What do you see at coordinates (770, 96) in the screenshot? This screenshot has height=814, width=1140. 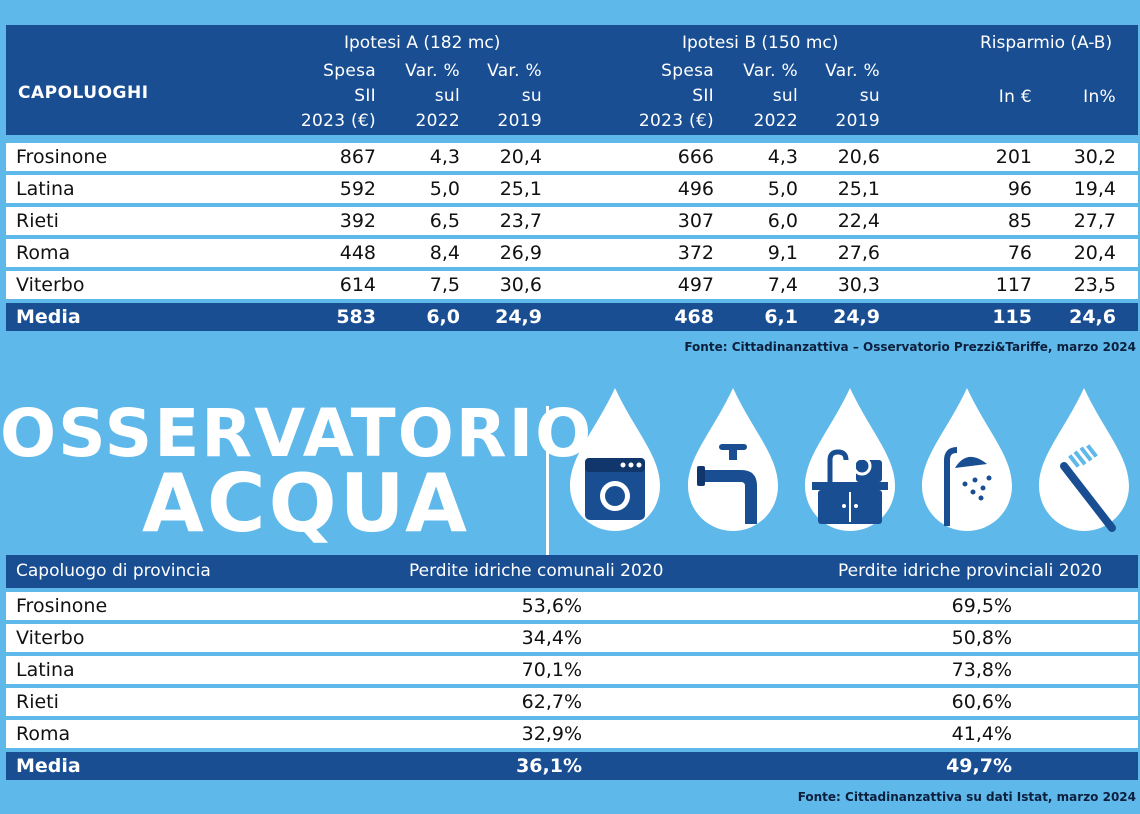 I see `b-var22-header: Var. % sul 2022` at bounding box center [770, 96].